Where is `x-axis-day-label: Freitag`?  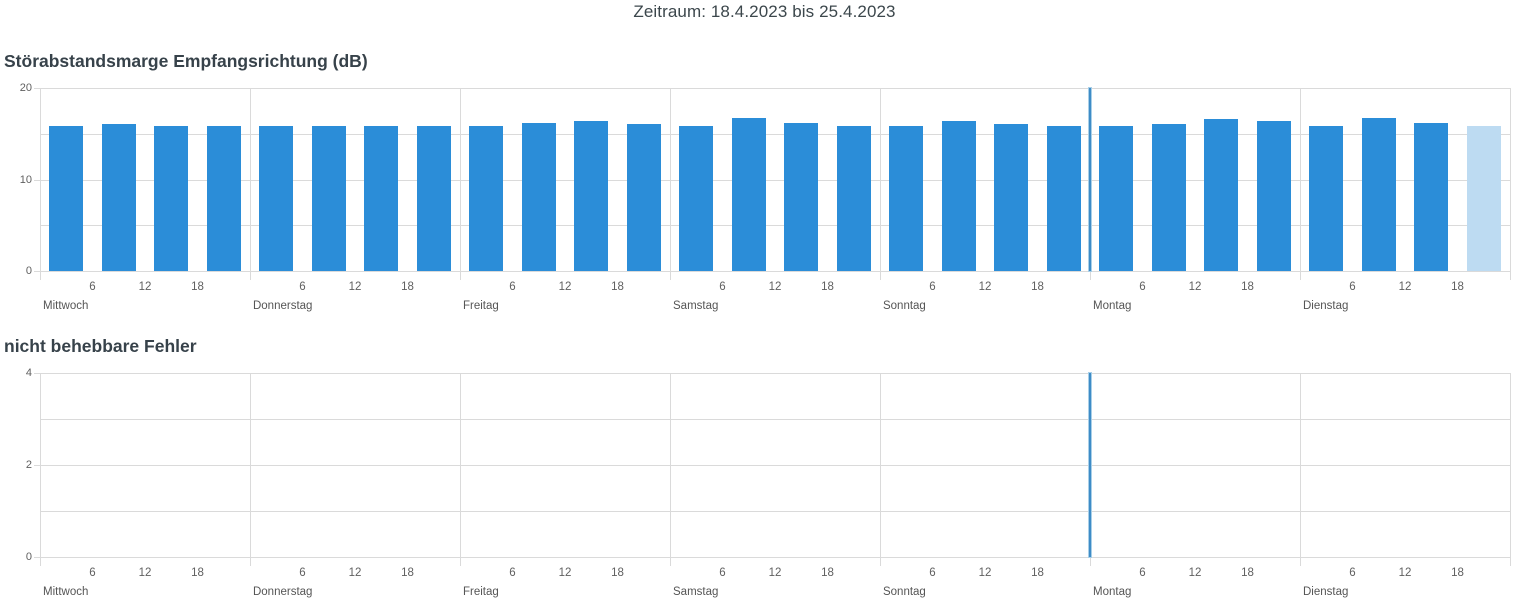
x-axis-day-label: Freitag is located at coordinates (480, 306).